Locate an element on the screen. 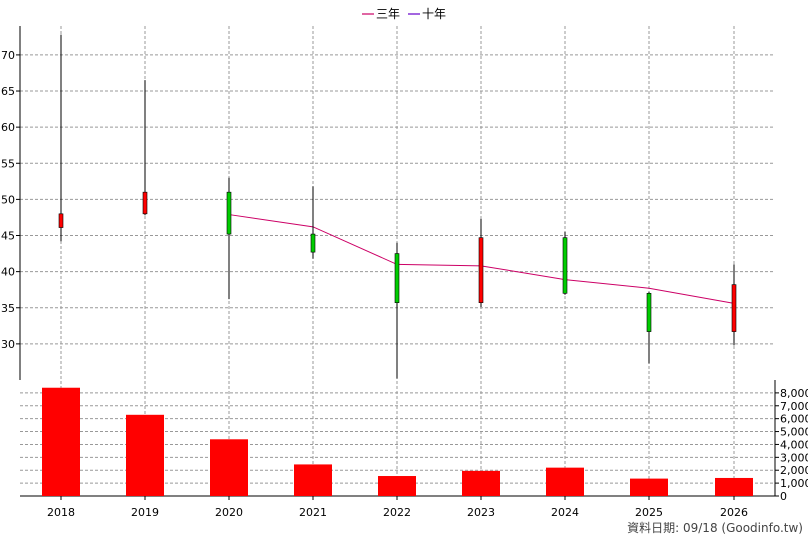 Image resolution: width=808 pixels, height=540 pixels. volume-tick-label: 3,000 is located at coordinates (794, 457).